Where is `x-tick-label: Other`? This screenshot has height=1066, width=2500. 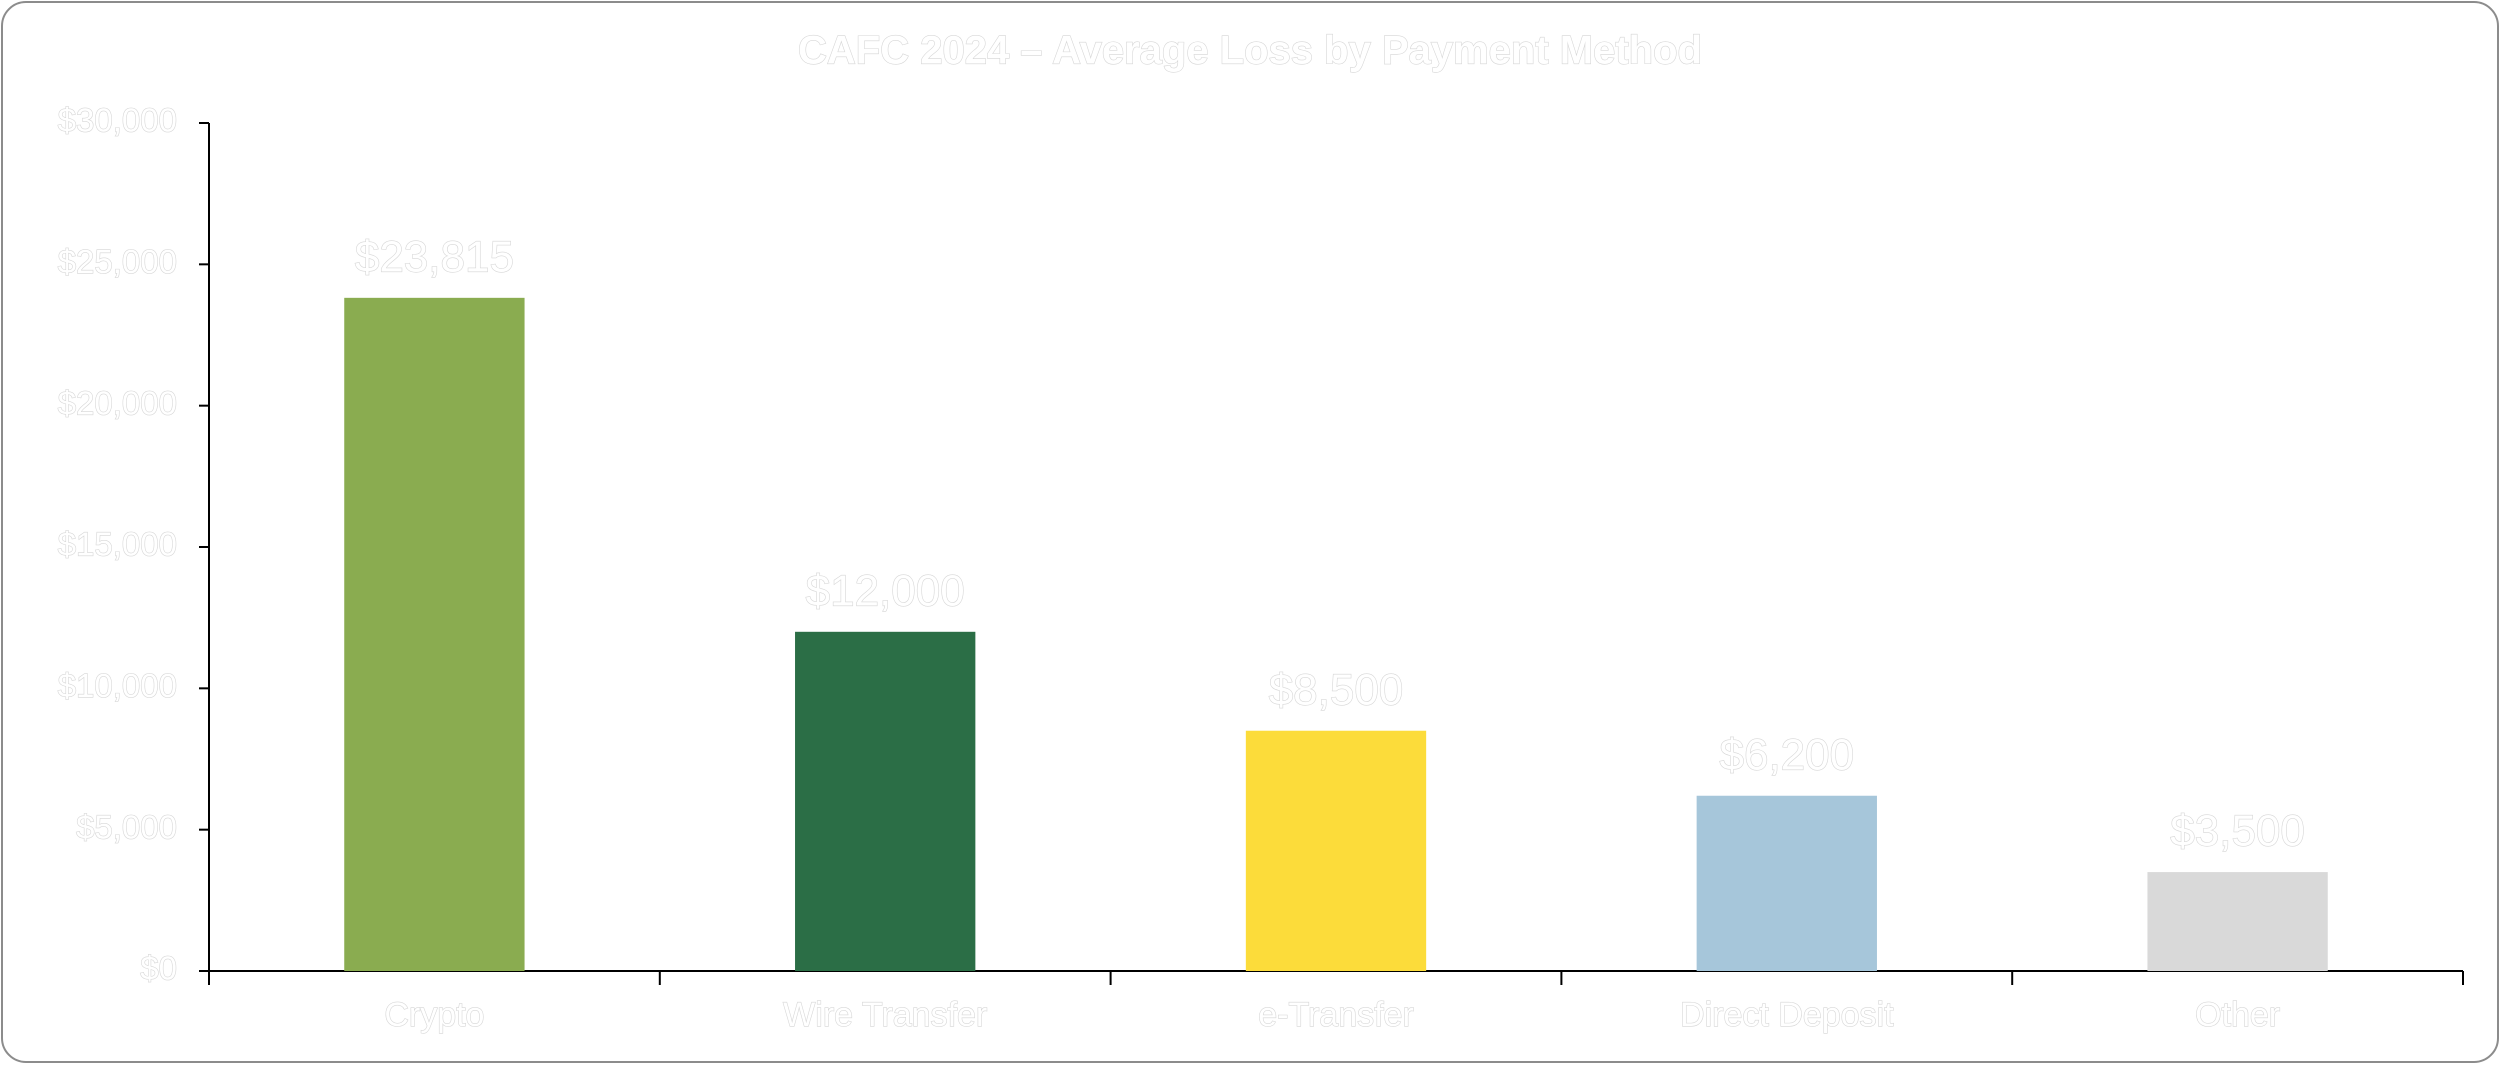 x-tick-label: Other is located at coordinates (2237, 1015).